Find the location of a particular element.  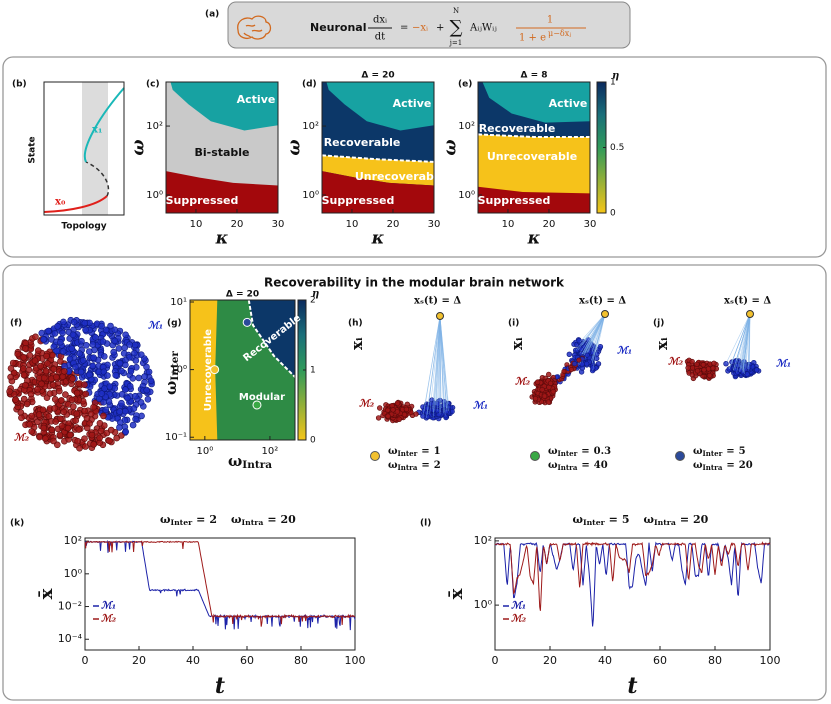

text-part: 2 is located at coordinates (213, 519).